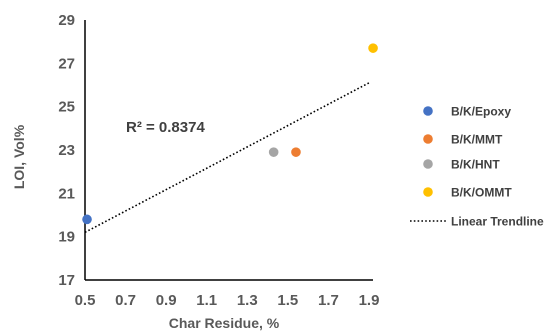 The height and width of the screenshot is (331, 560). What do you see at coordinates (467, 152) in the screenshot?
I see `legend-series-items: B/K/Epoxy B/K/MMT B/K/HNT B/K/OMMT` at bounding box center [467, 152].